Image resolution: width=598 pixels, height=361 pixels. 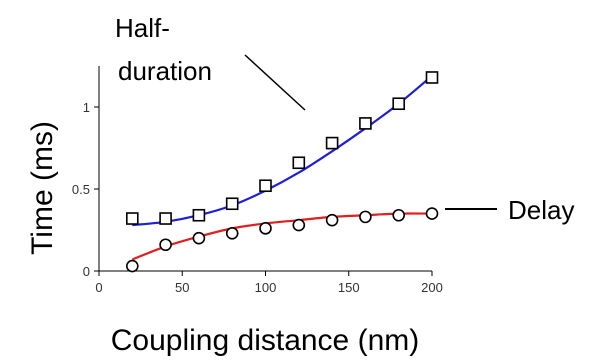 I want to click on half-duration-label-line1: Half-, so click(x=142, y=28).